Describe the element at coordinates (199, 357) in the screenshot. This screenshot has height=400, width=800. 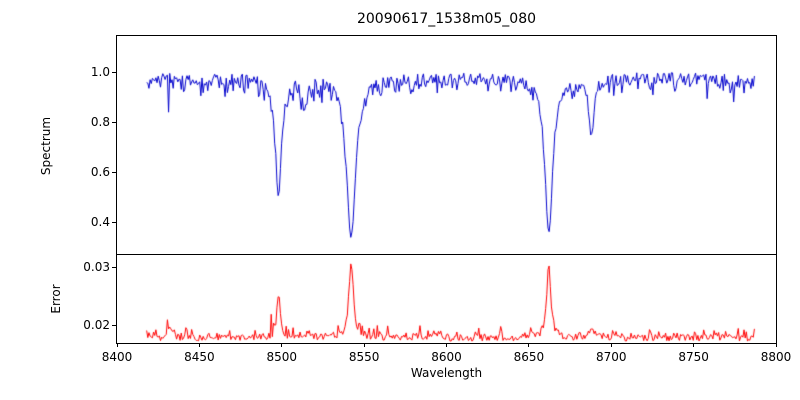
I see `x-tick-label: 8450` at that location.